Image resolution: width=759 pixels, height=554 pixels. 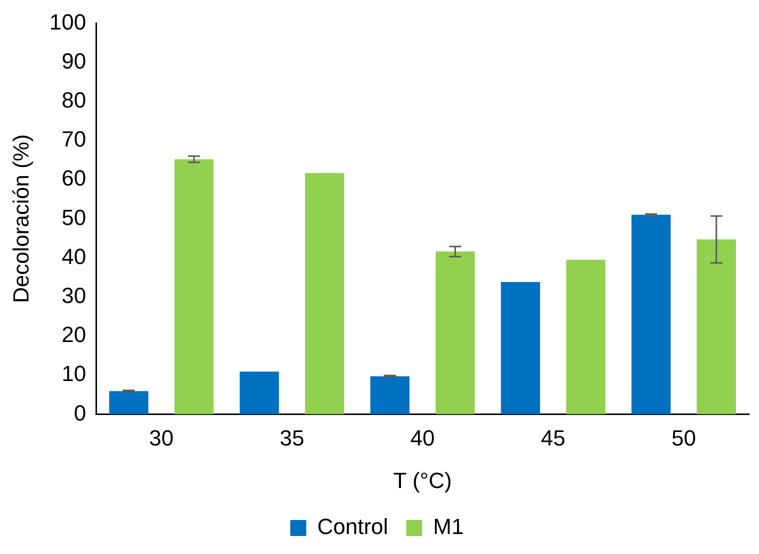 I want to click on y-axis-title: Decoloración (%), so click(x=21, y=219).